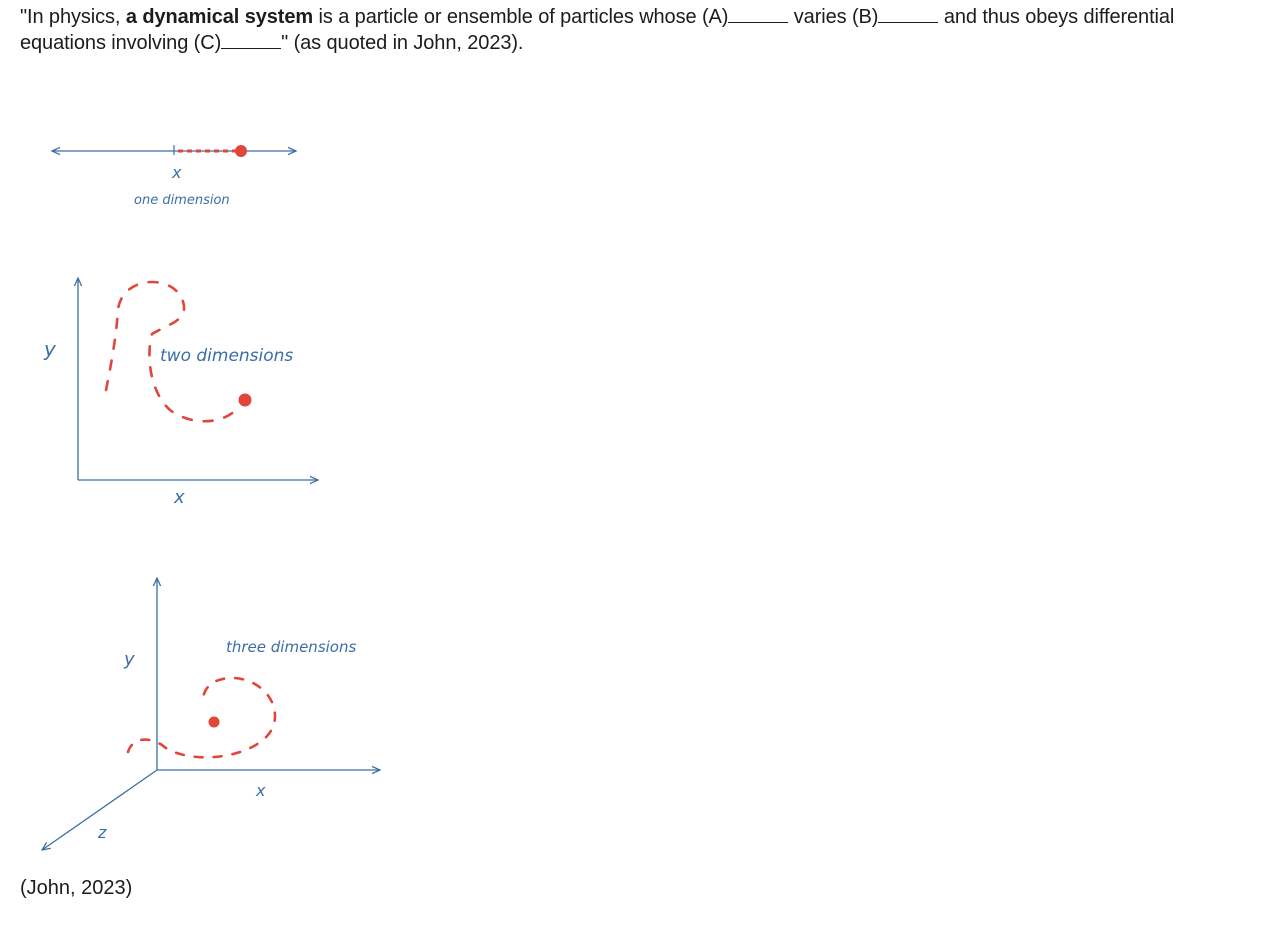 The image size is (1272, 948). What do you see at coordinates (219, 17) in the screenshot?
I see `question-bold-term: a dynamical system` at bounding box center [219, 17].